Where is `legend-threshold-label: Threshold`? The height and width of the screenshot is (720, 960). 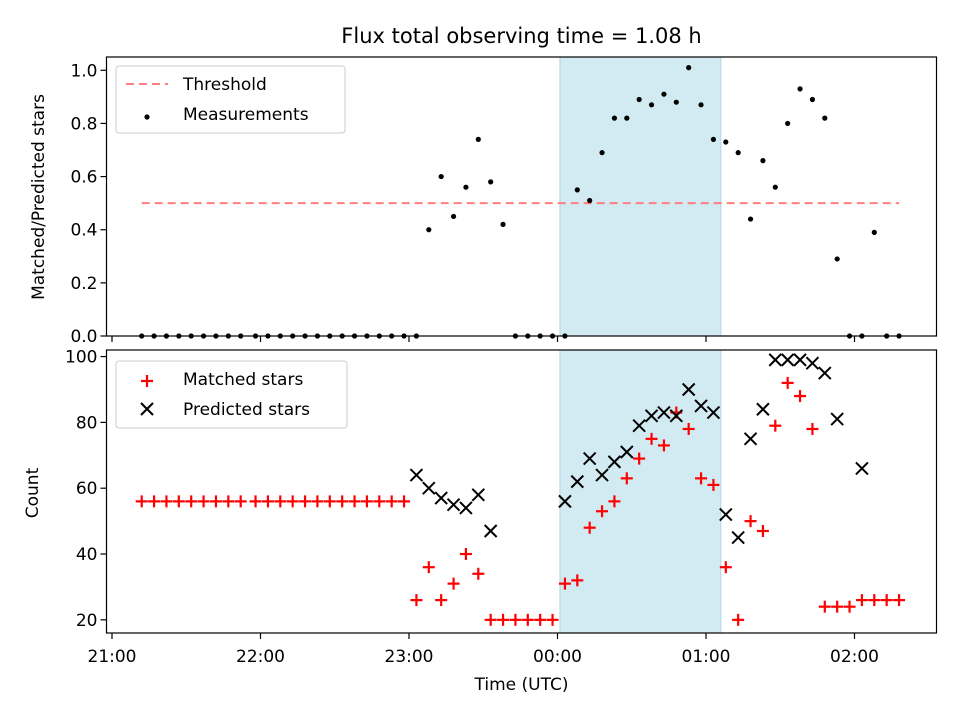
legend-threshold-label: Threshold is located at coordinates (224, 85).